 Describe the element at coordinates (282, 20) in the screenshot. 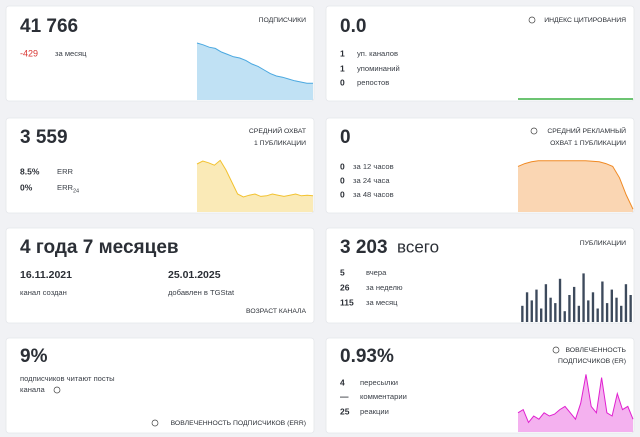

I see `label: ПОДПИСЧИКИ` at that location.